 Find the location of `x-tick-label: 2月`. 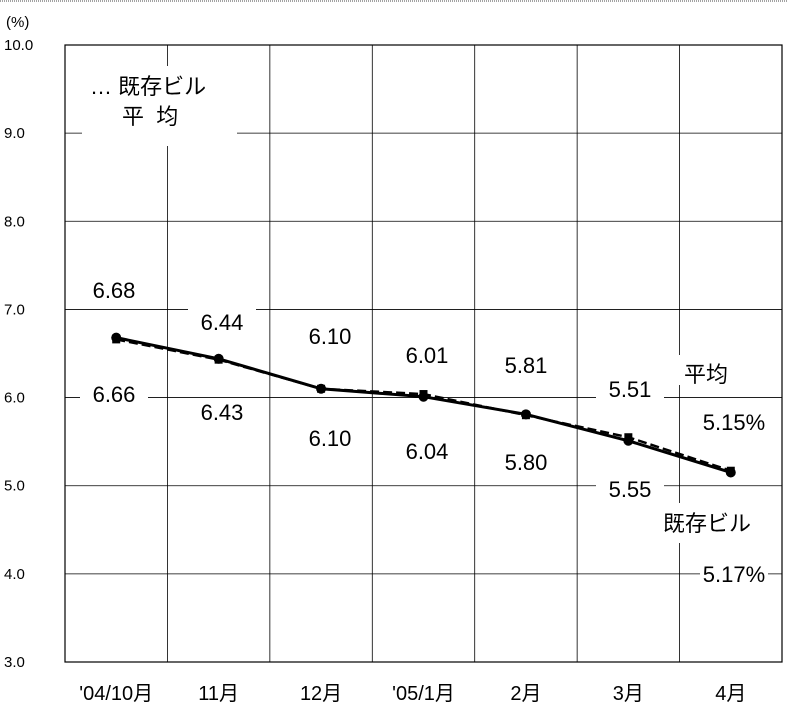

x-tick-label: 2月 is located at coordinates (525, 694).